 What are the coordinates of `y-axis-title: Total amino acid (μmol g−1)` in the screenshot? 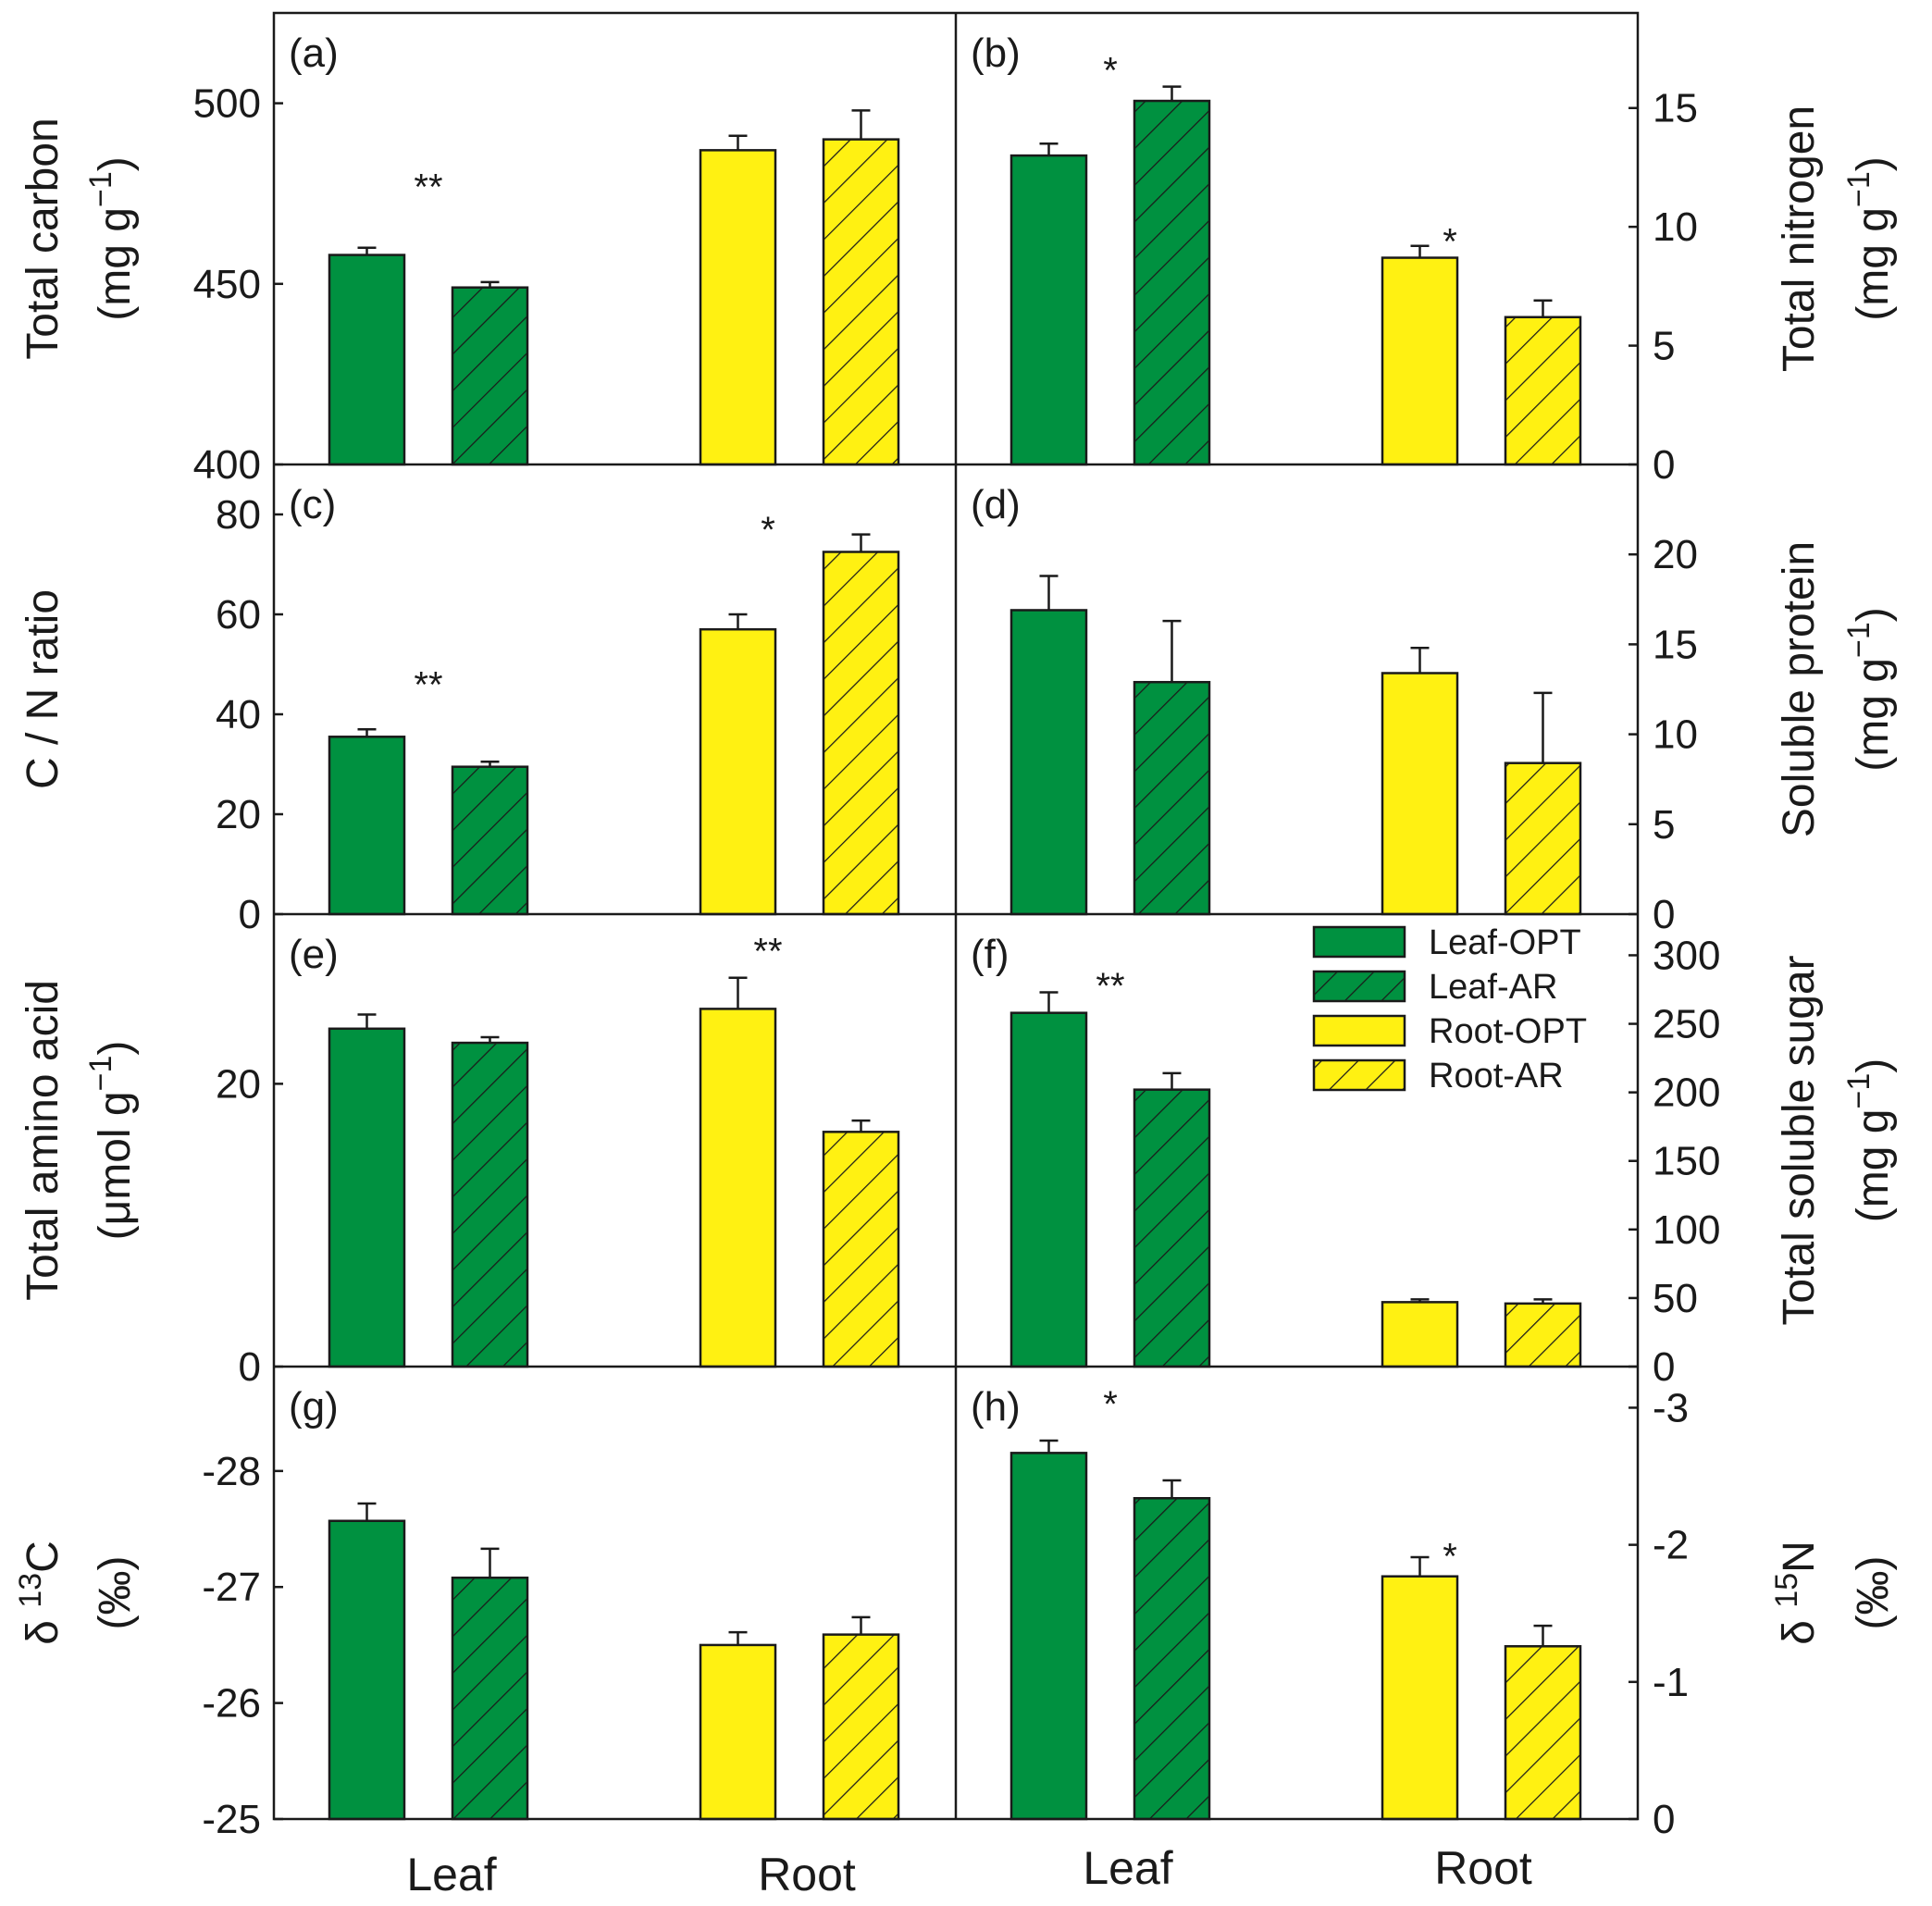 It's located at (80, 1140).